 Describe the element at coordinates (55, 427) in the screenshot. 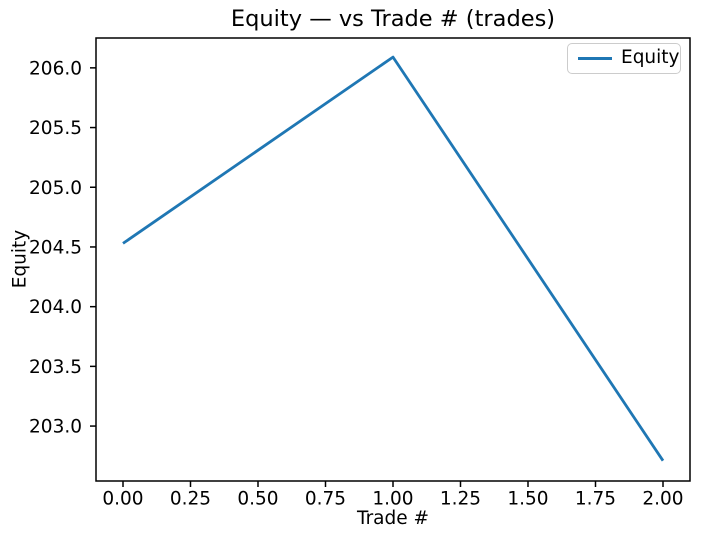

I see `y-tick-label: 203.0` at that location.